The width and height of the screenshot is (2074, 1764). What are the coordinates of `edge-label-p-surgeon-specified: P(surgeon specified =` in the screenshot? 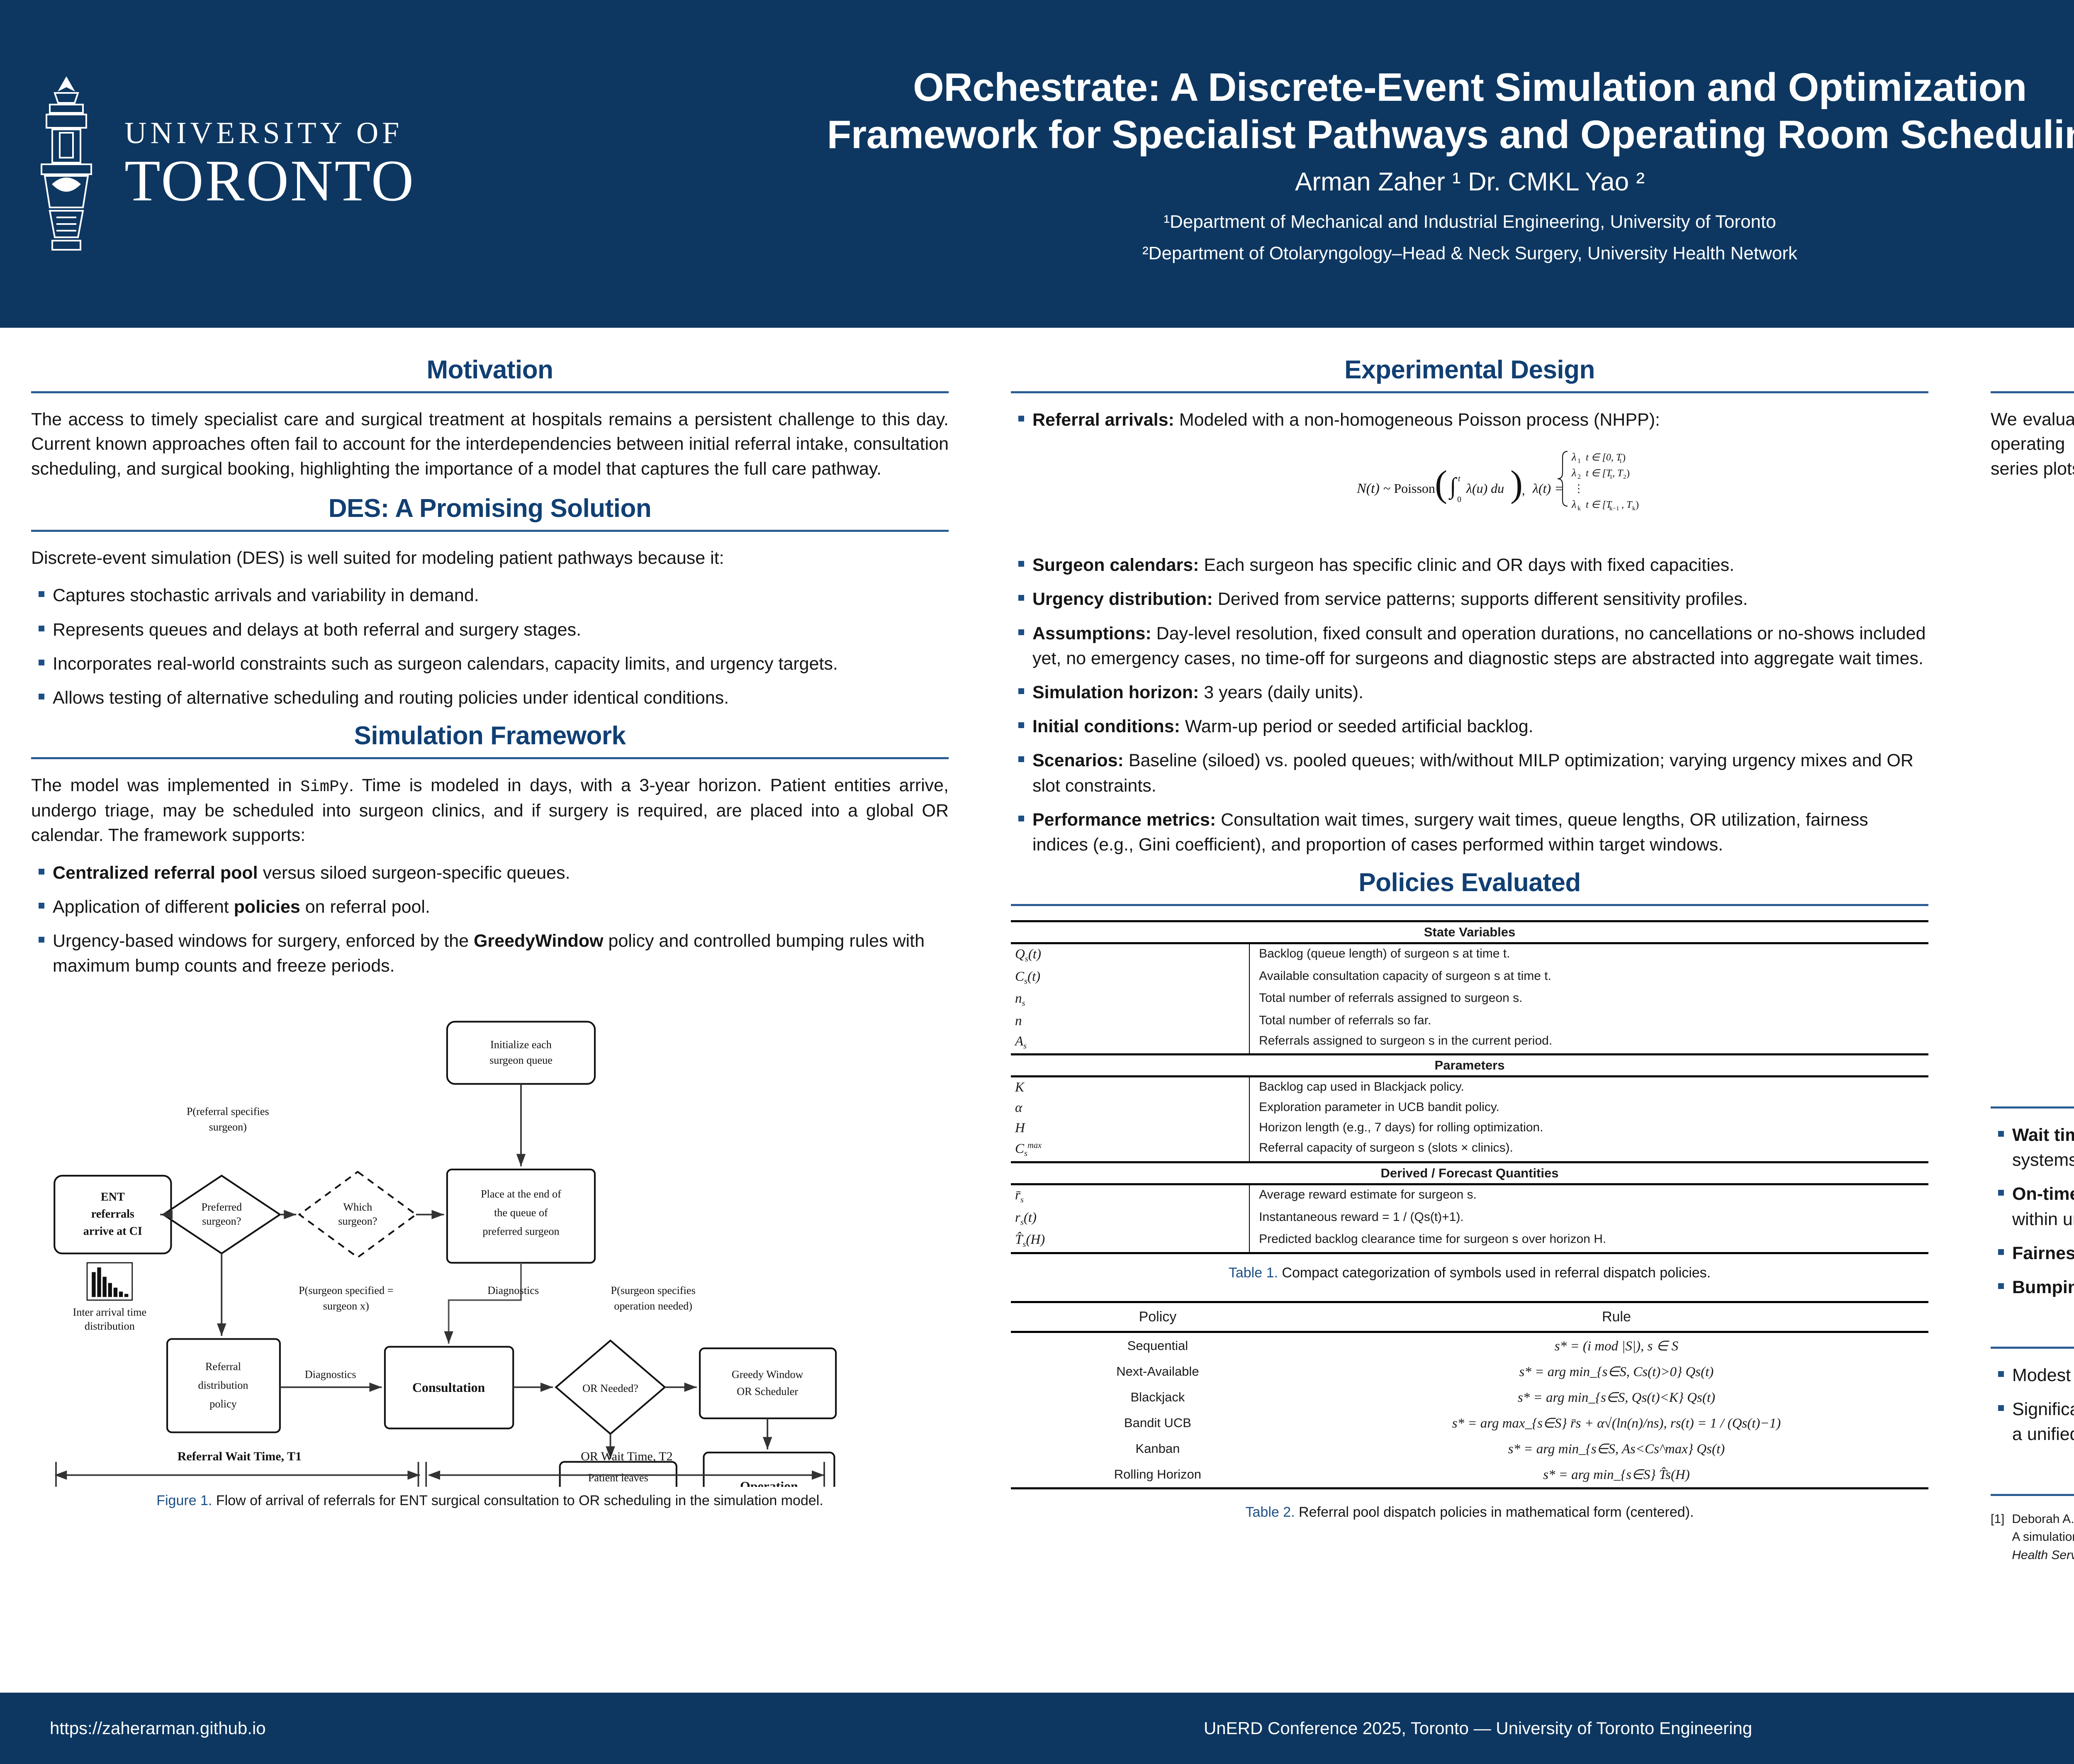 It's located at (346, 1290).